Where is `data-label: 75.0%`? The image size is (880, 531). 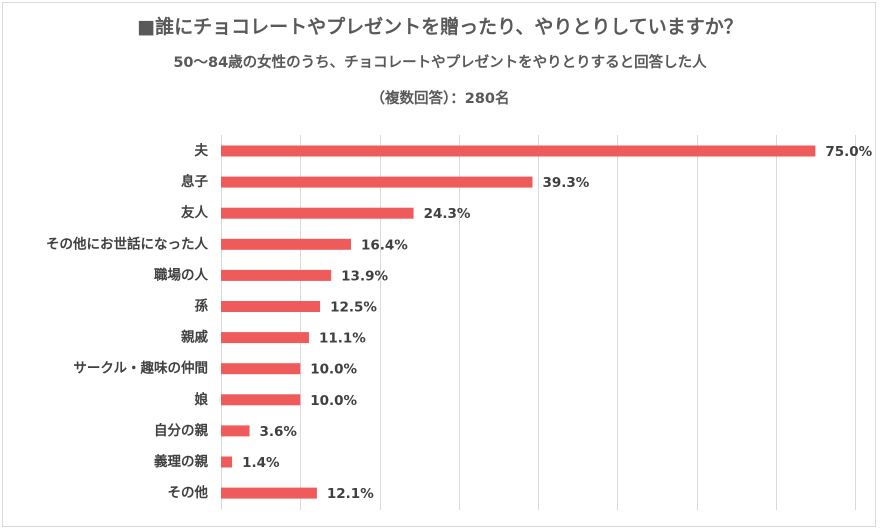 data-label: 75.0% is located at coordinates (848, 152).